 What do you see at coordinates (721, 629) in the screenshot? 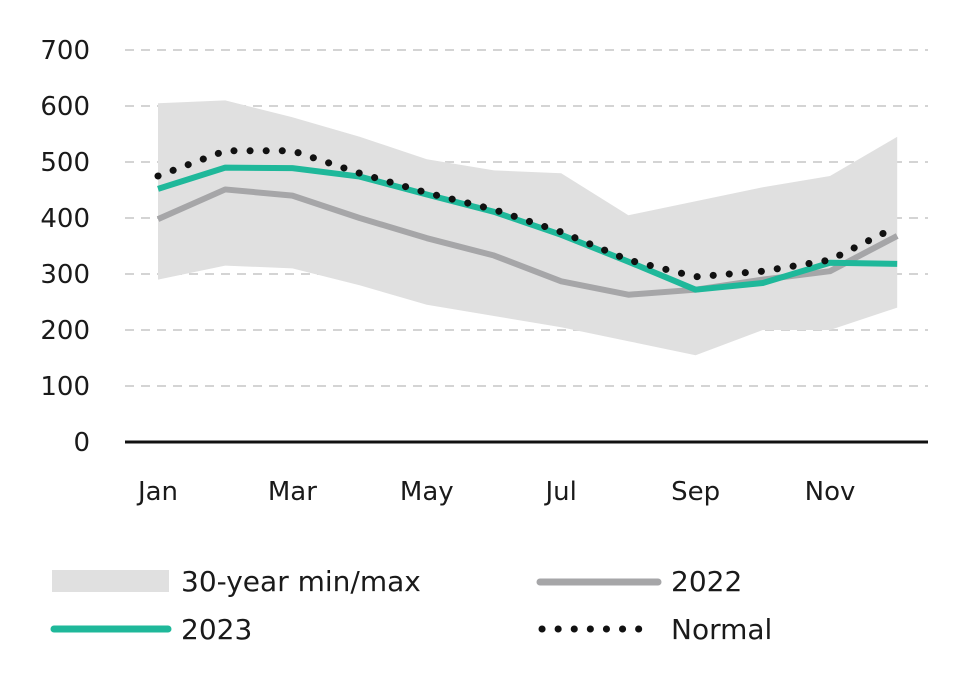
I see `legend-label-normal: Normal` at bounding box center [721, 629].